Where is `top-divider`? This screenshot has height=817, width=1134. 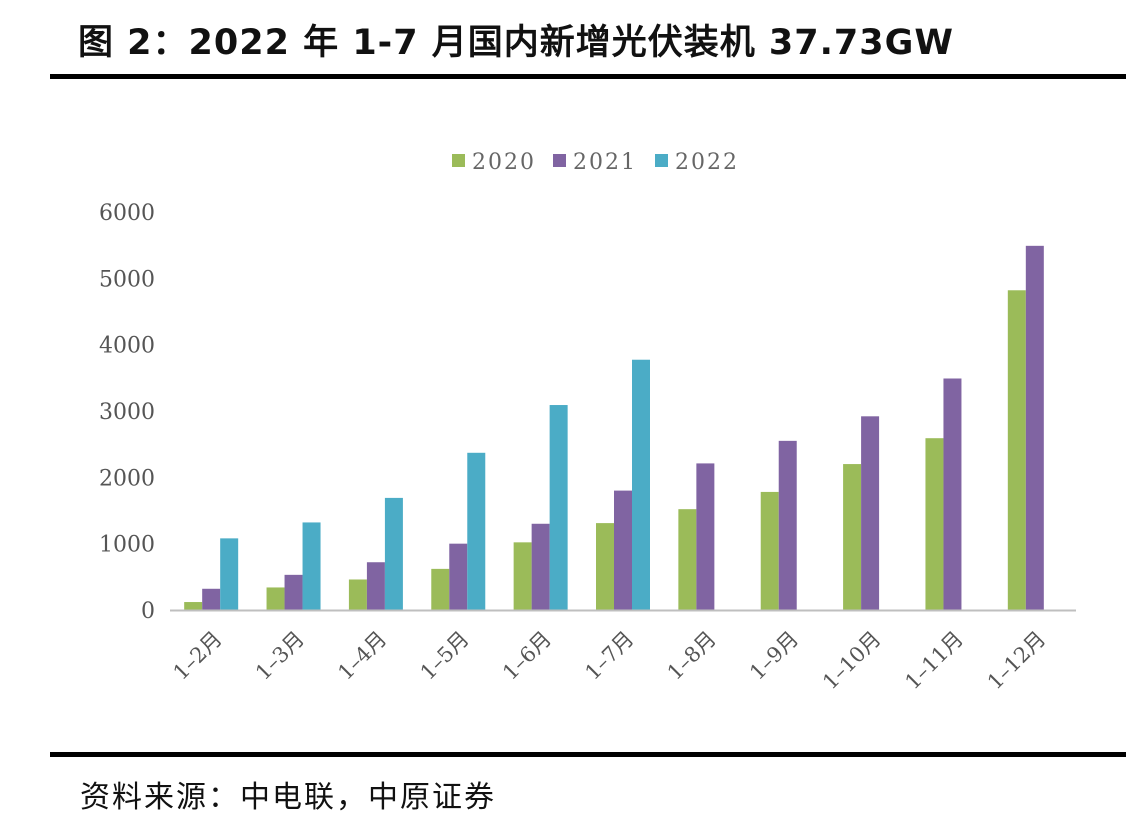
top-divider is located at coordinates (588, 76).